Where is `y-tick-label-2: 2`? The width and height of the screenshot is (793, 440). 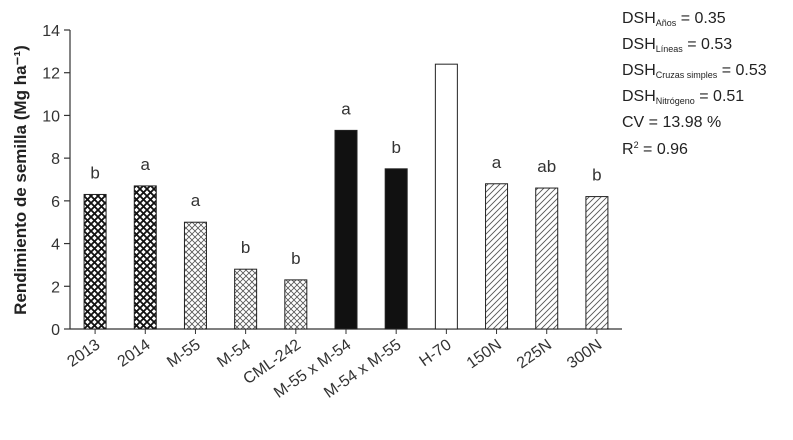 y-tick-label-2: 2 is located at coordinates (55, 287).